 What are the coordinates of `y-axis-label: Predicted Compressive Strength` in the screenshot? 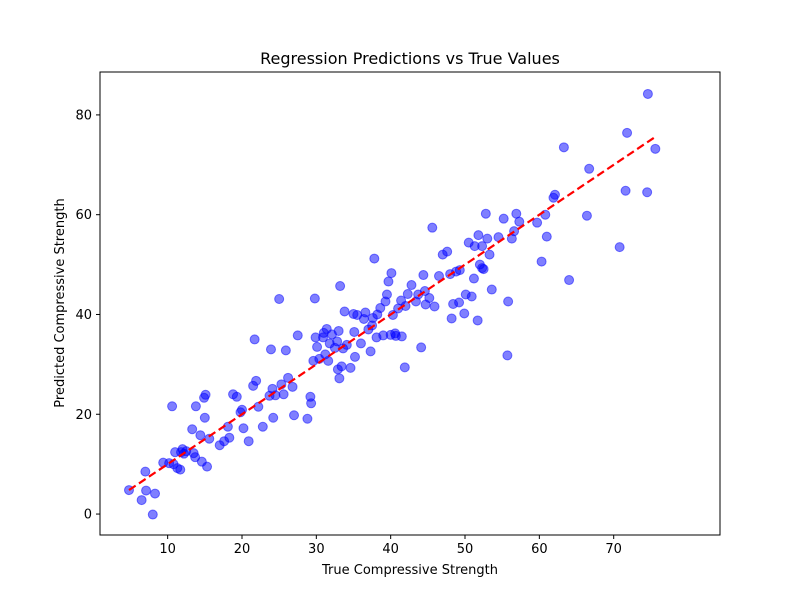 It's located at (60, 302).